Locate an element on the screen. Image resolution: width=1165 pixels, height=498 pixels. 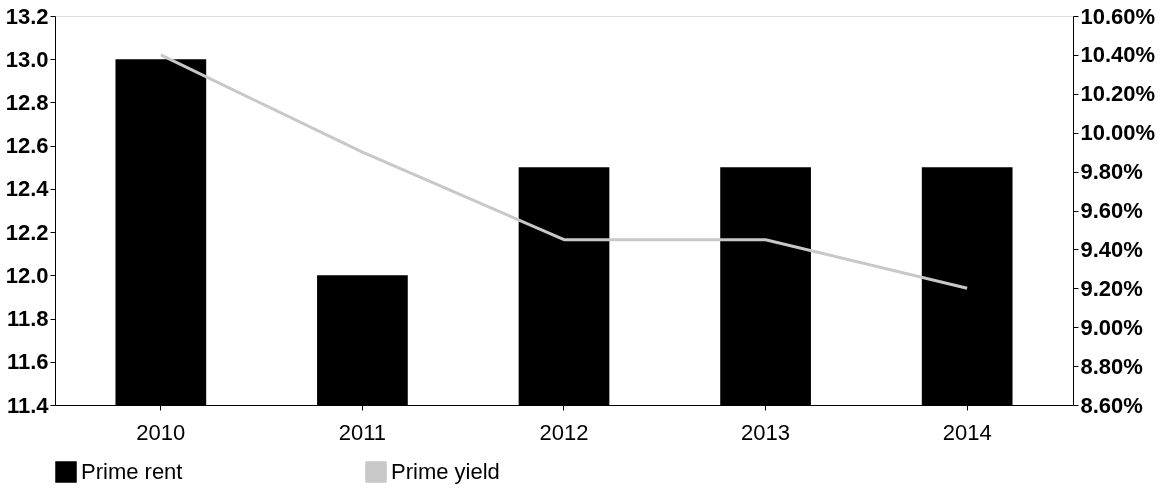
y2-tick-label: 9.20% is located at coordinates (1111, 288).